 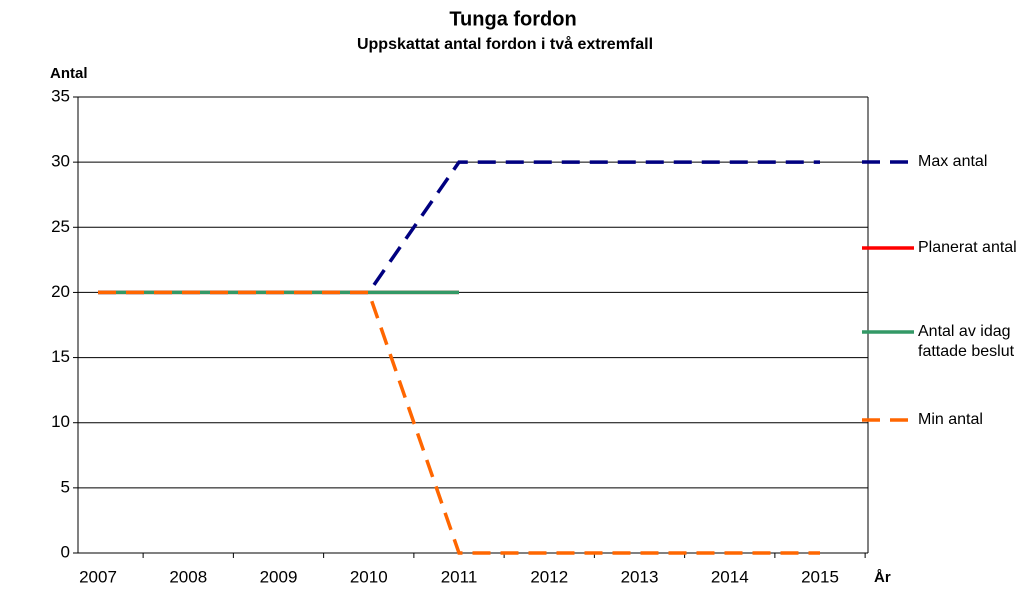 What do you see at coordinates (505, 44) in the screenshot?
I see `chart-subtitle: Uppskattat antal fordon i två extremfall` at bounding box center [505, 44].